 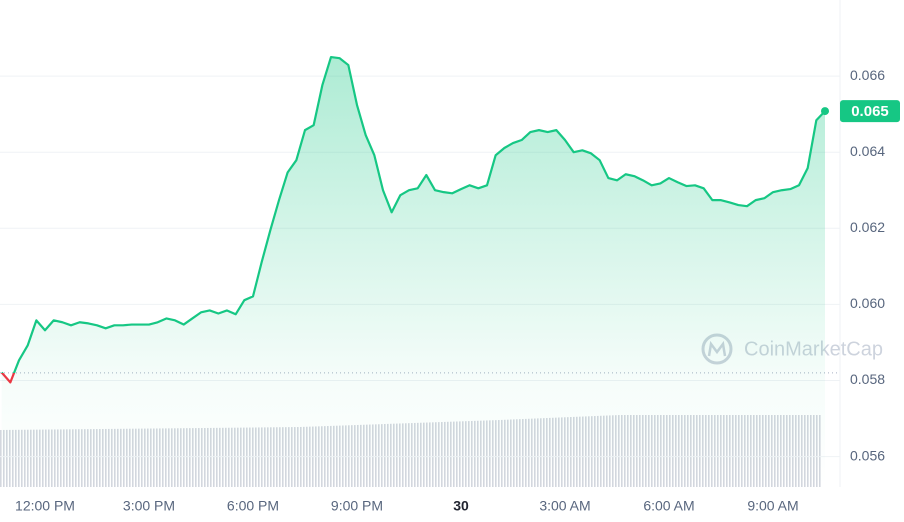 I want to click on x-tick-label: 30, so click(x=461, y=506).